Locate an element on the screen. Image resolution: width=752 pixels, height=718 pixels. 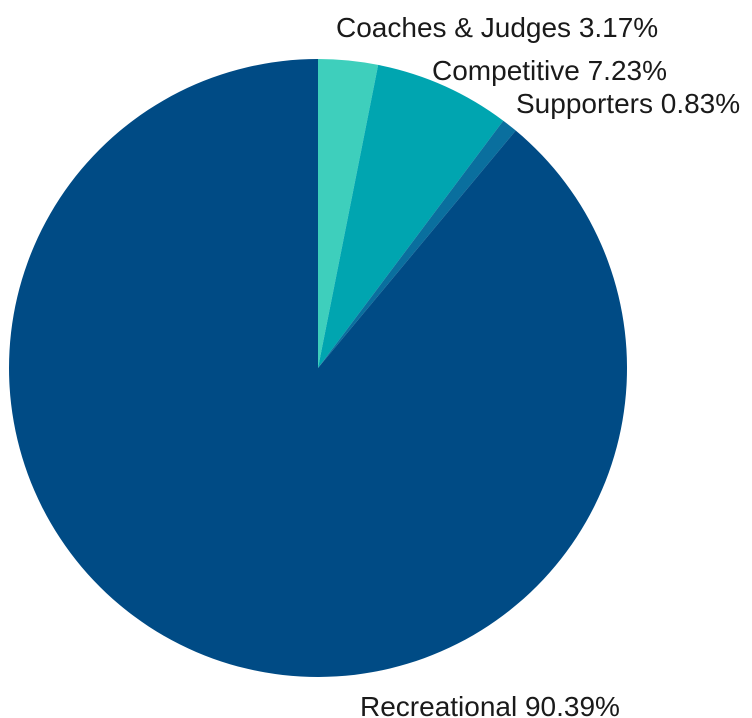
pie-slice-competitive is located at coordinates (411, 216).